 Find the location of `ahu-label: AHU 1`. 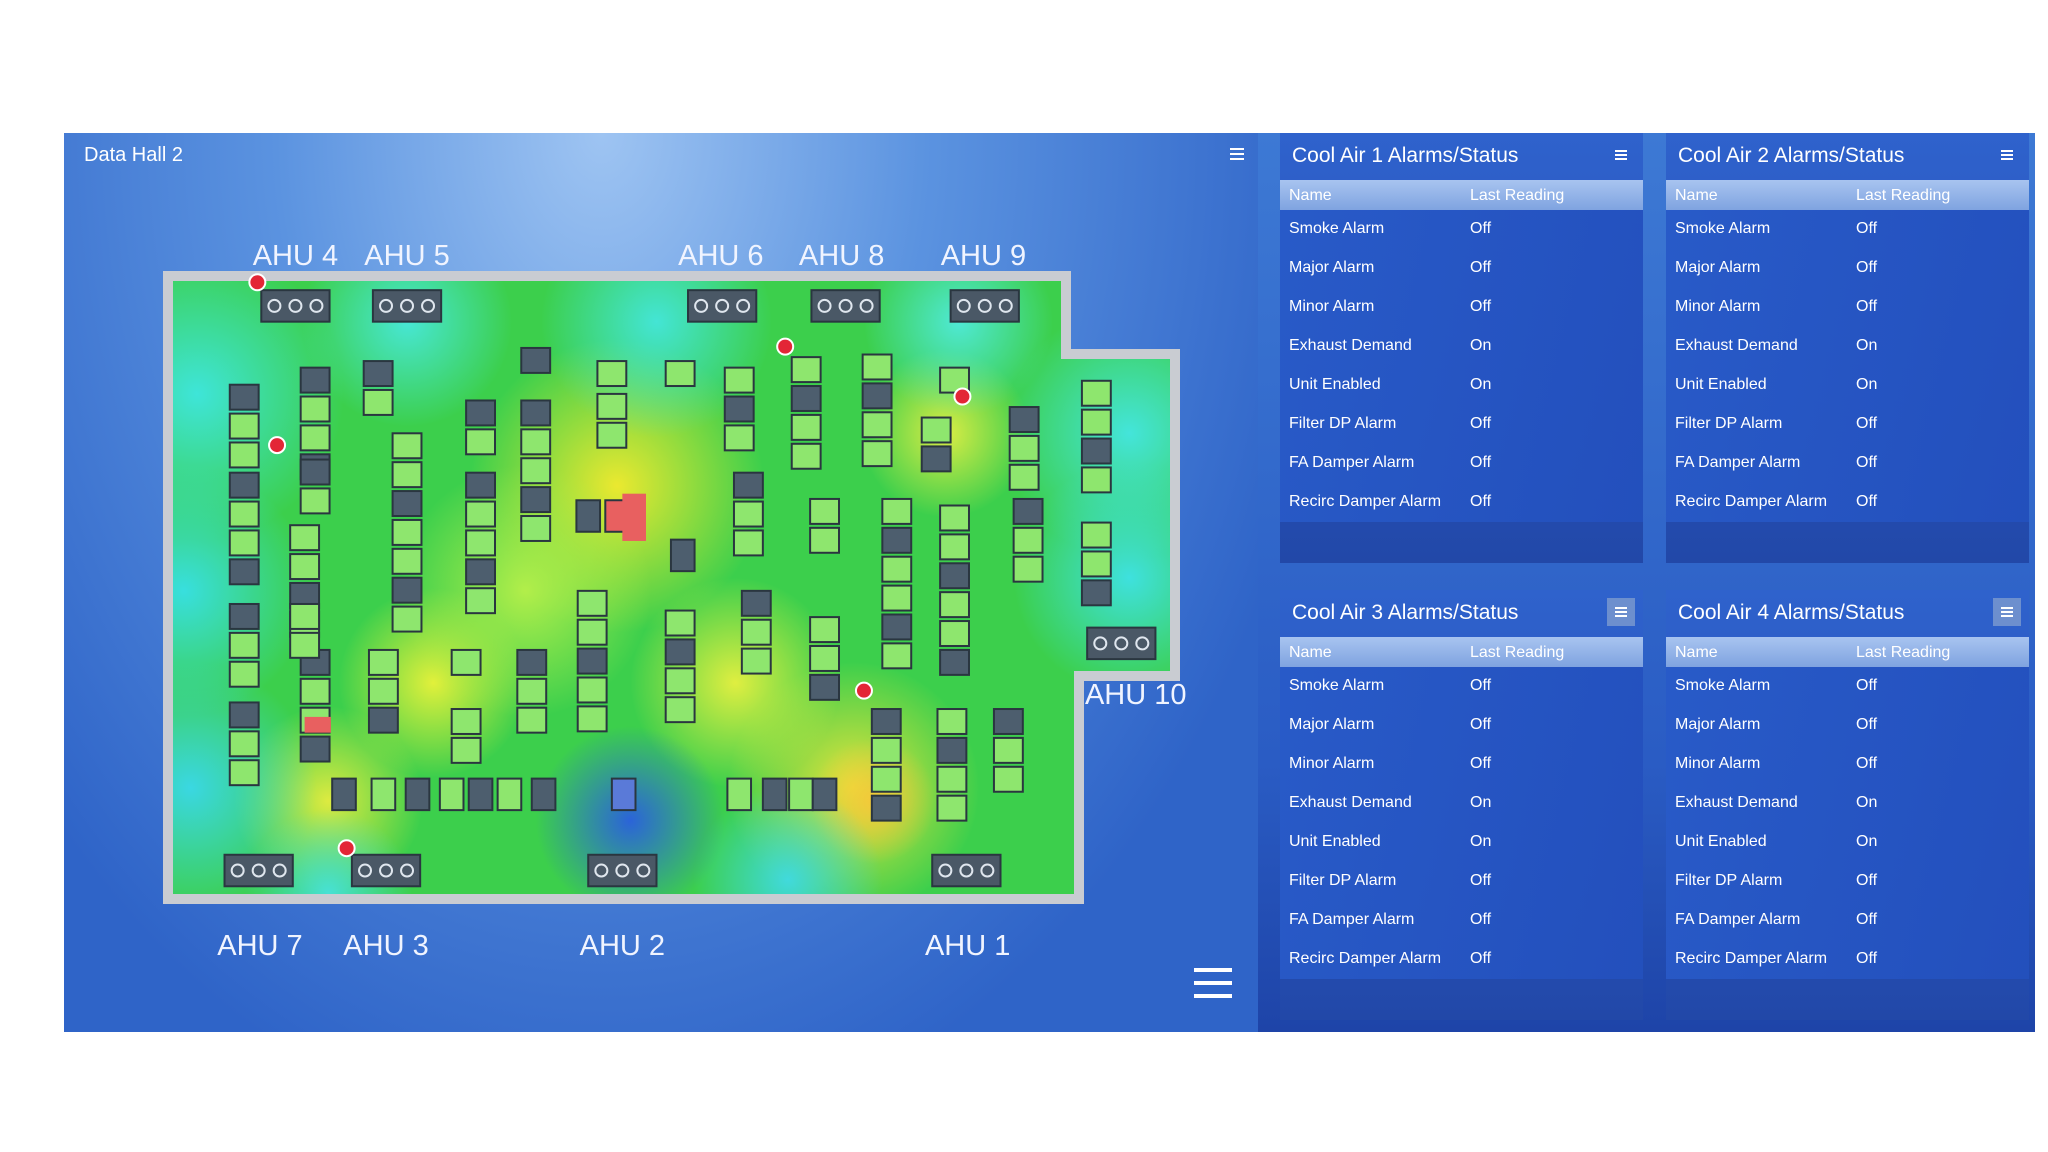

ahu-label: AHU 1 is located at coordinates (967, 945).